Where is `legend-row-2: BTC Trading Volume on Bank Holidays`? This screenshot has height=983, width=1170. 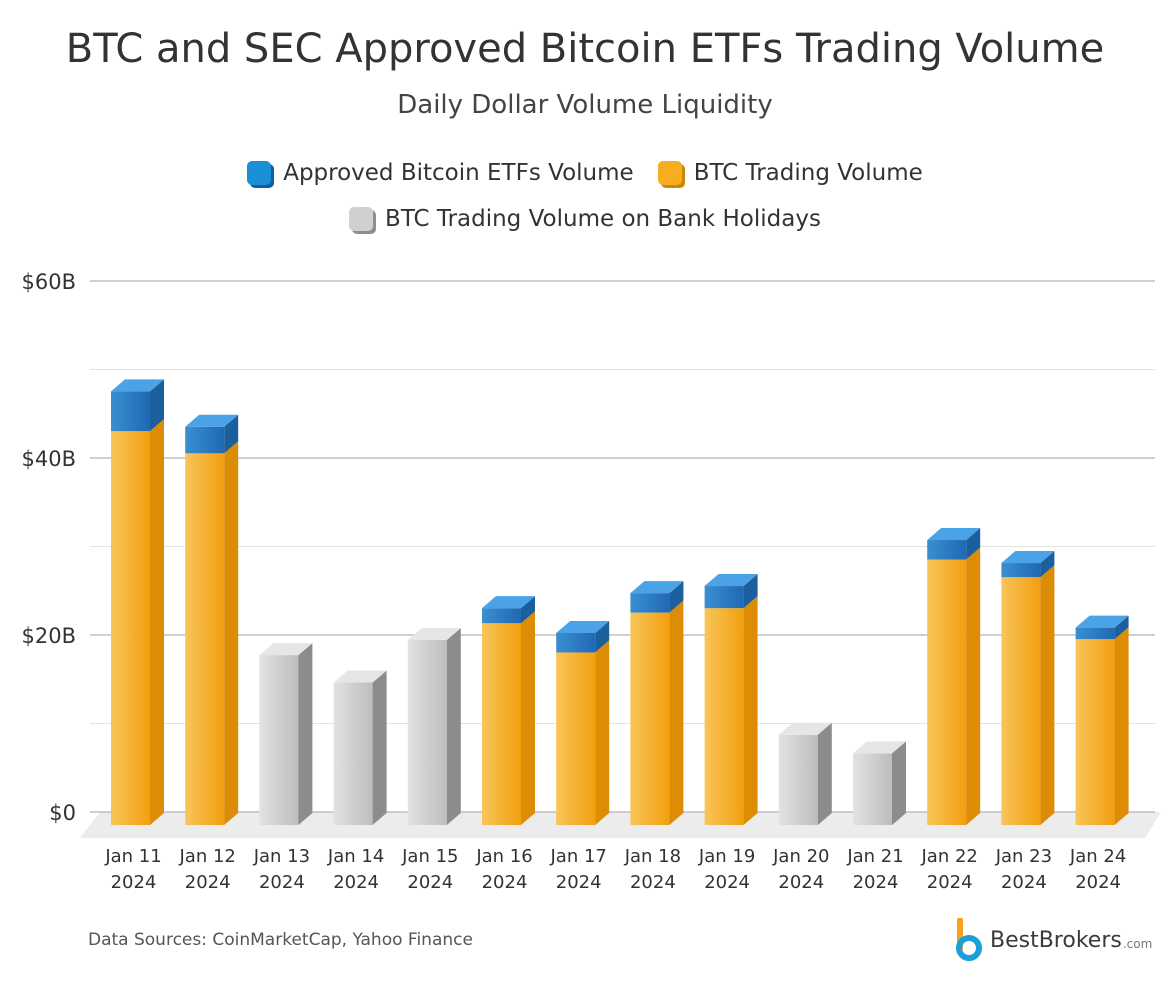 legend-row-2: BTC Trading Volume on Bank Holidays is located at coordinates (585, 219).